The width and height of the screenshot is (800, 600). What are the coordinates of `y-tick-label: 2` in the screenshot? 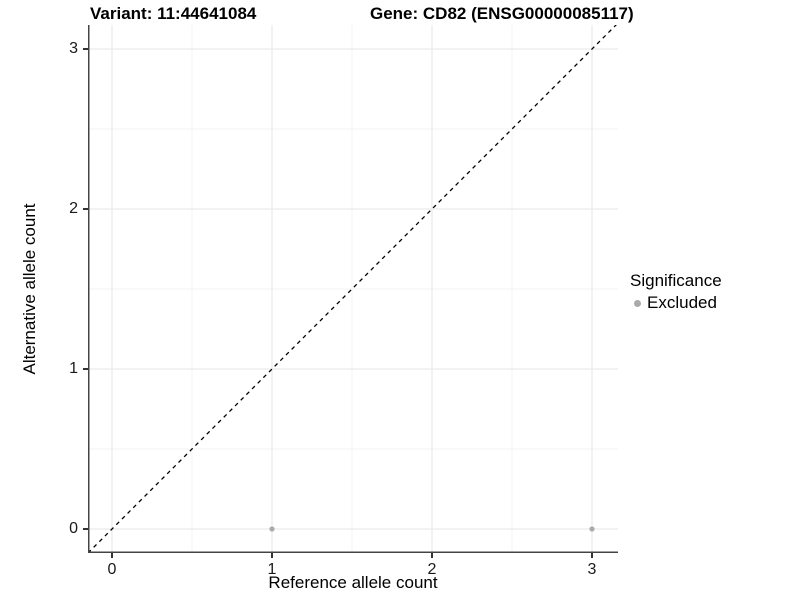 It's located at (73, 208).